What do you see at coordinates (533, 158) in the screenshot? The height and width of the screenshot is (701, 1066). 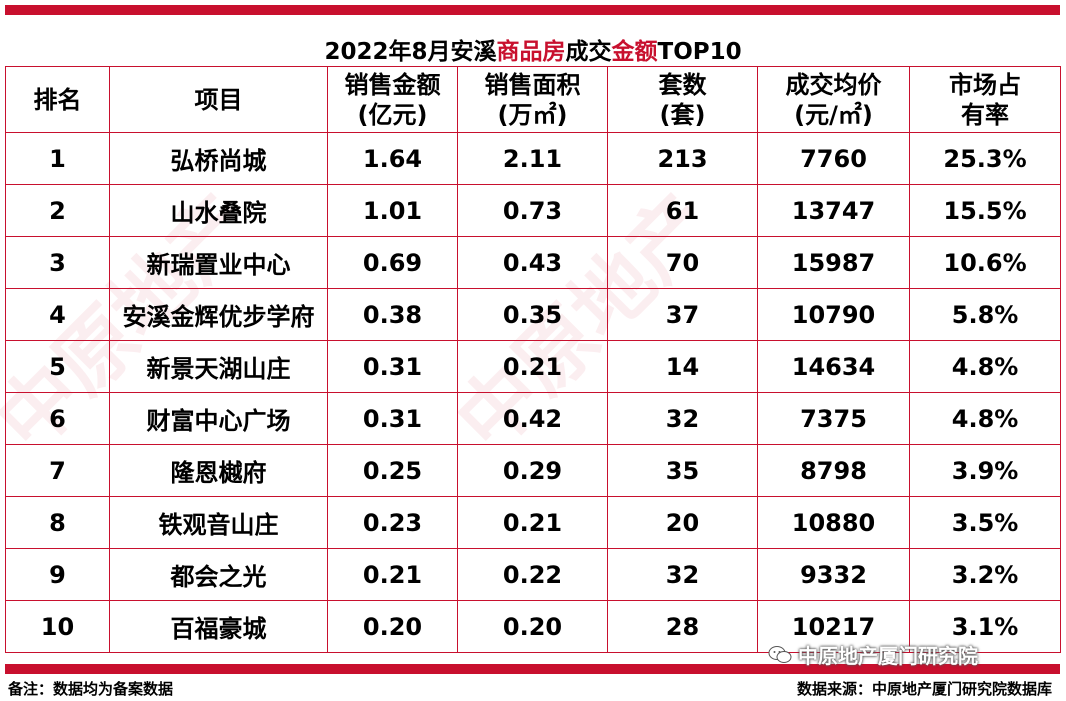 I see `table-row: 1 弘桥尚城 1.64 2.11 213 7760 25.3%` at bounding box center [533, 158].